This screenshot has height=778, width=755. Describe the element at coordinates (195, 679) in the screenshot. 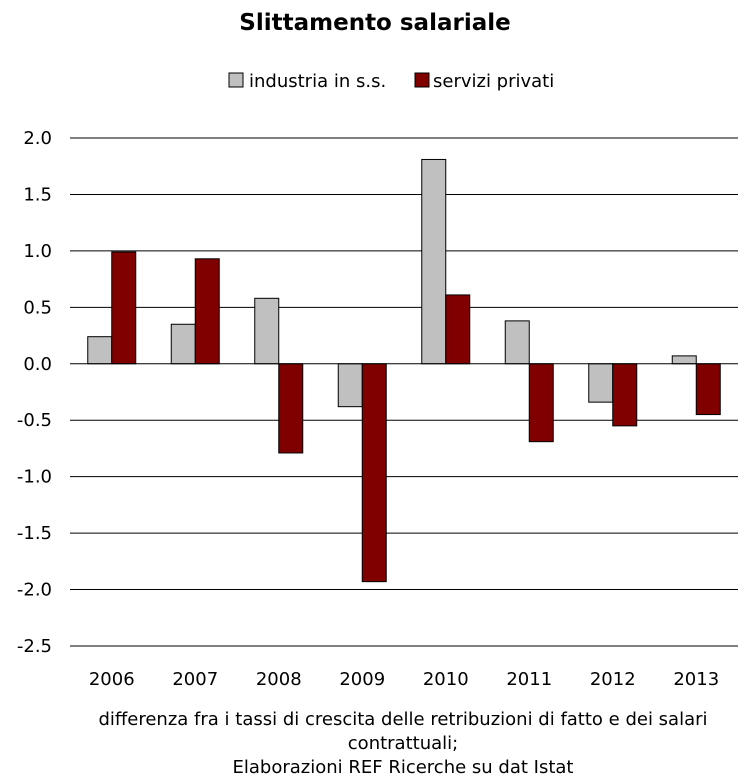

I see `x-tick-label: 2007` at that location.